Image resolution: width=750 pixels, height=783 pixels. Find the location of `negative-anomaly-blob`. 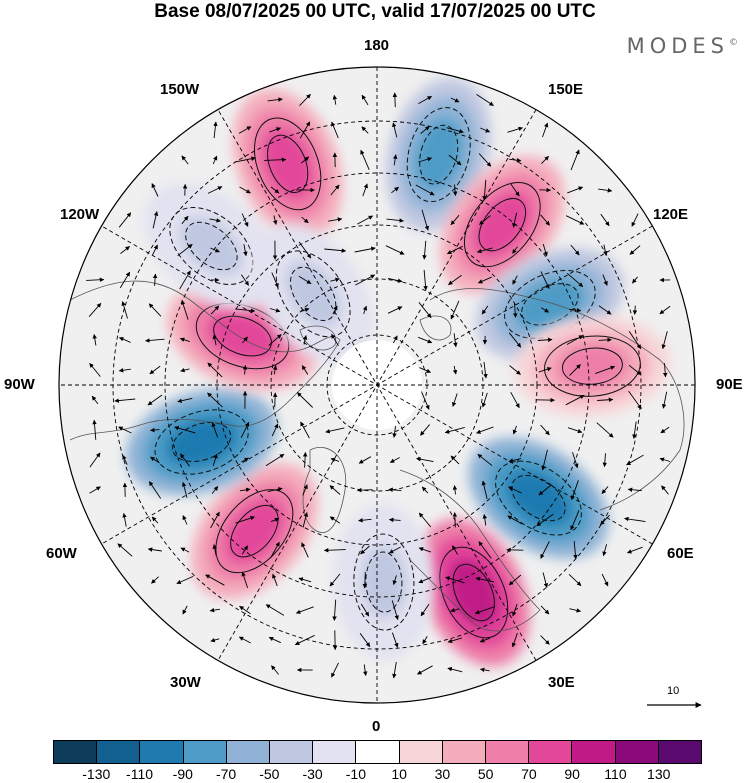

negative-anomaly-blob is located at coordinates (538, 498).